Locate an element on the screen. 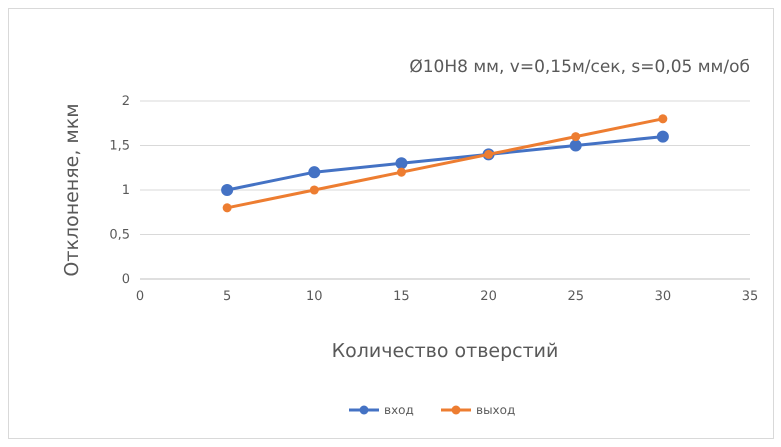 This screenshot has width=781, height=447. x-tick-label: 30 is located at coordinates (663, 296).